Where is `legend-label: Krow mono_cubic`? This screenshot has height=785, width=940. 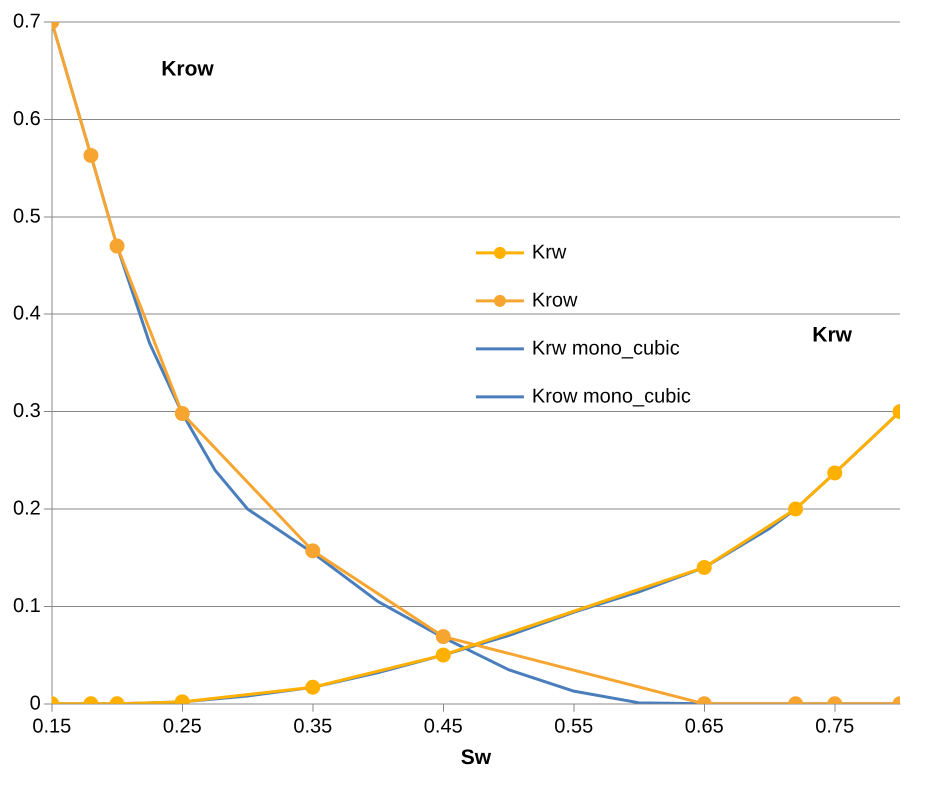 legend-label: Krow mono_cubic is located at coordinates (611, 396).